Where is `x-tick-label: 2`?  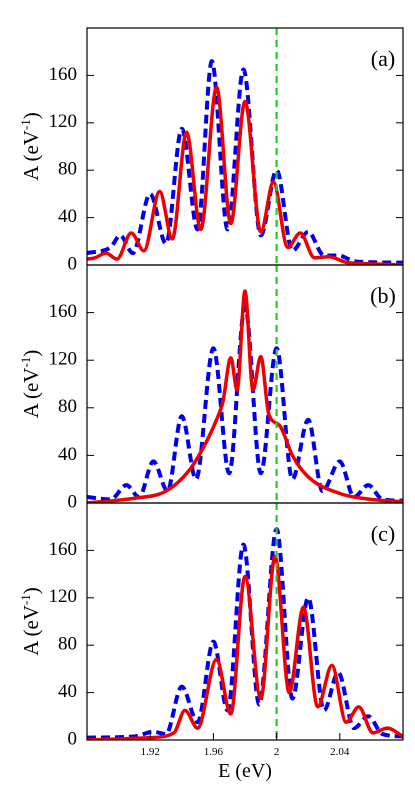
x-tick-label: 2 is located at coordinates (277, 752).